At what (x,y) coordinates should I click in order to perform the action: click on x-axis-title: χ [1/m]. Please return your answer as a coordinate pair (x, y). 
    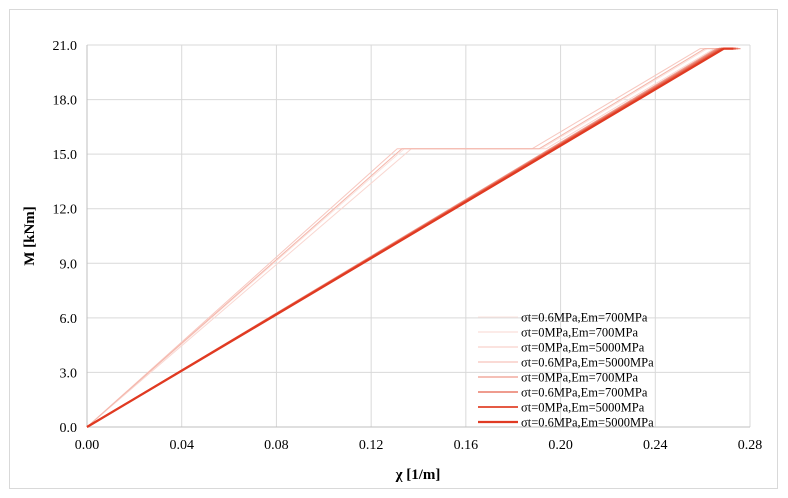
    Looking at the image, I should click on (418, 475).